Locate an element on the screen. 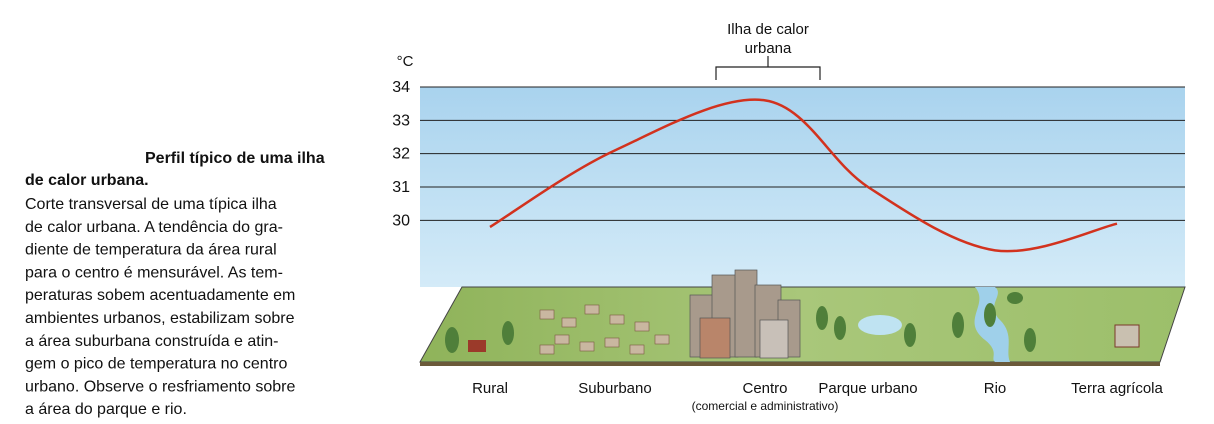 This screenshot has height=424, width=1214. caption-line: a área suburbana construída e atin- is located at coordinates (152, 341).